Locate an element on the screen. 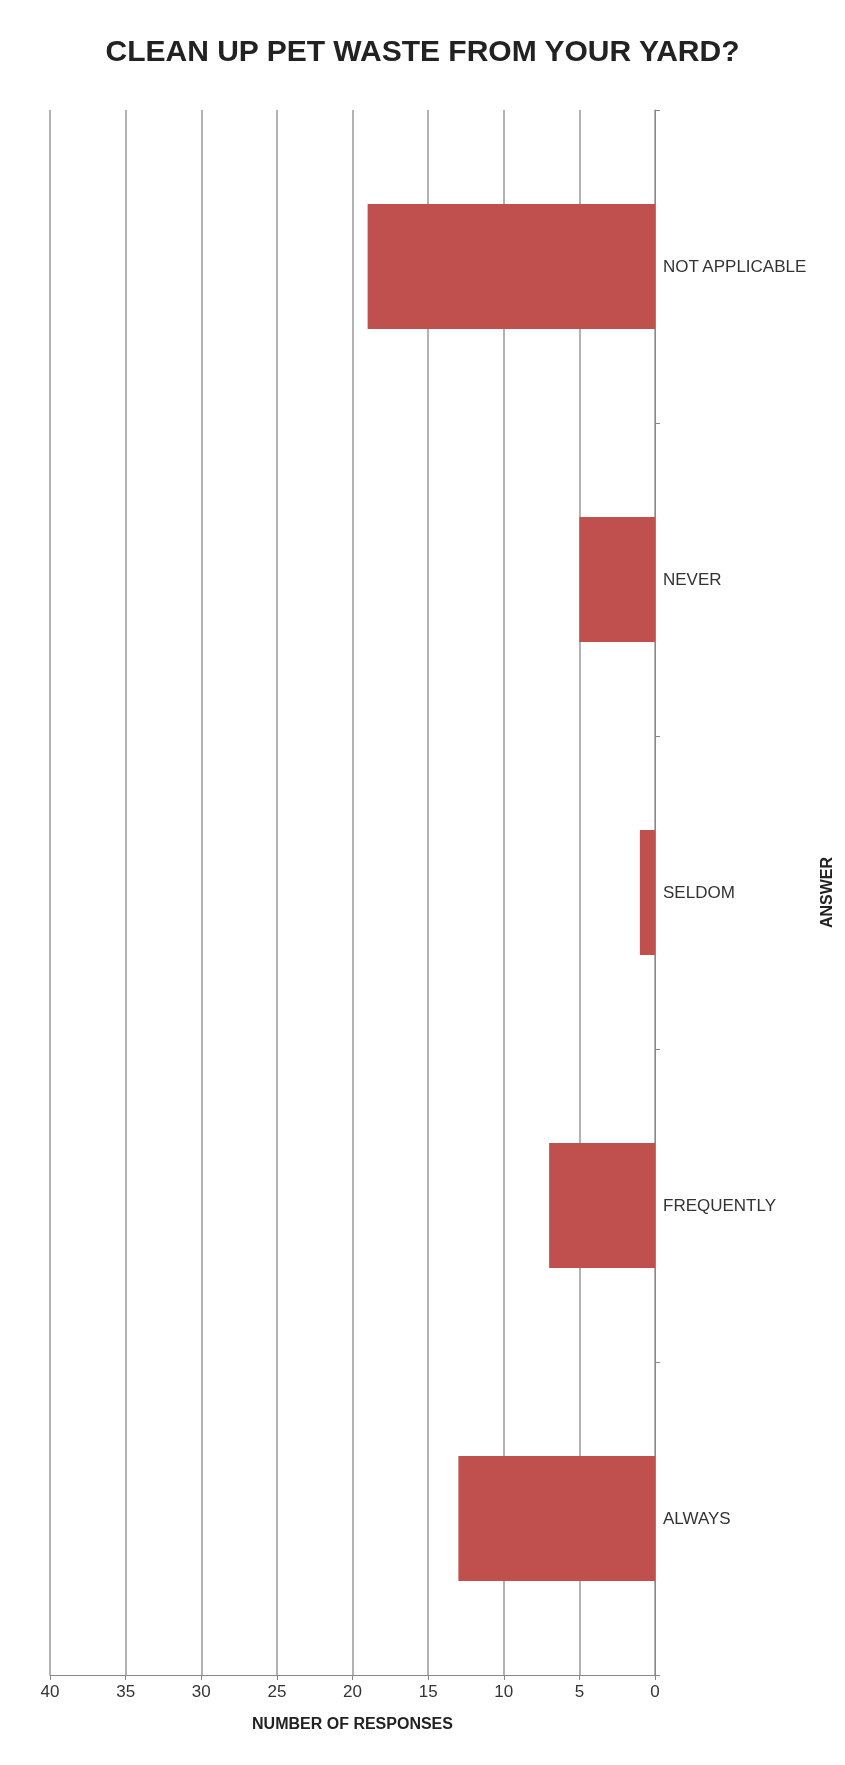  x-tick-label: 30 is located at coordinates (201, 1691).